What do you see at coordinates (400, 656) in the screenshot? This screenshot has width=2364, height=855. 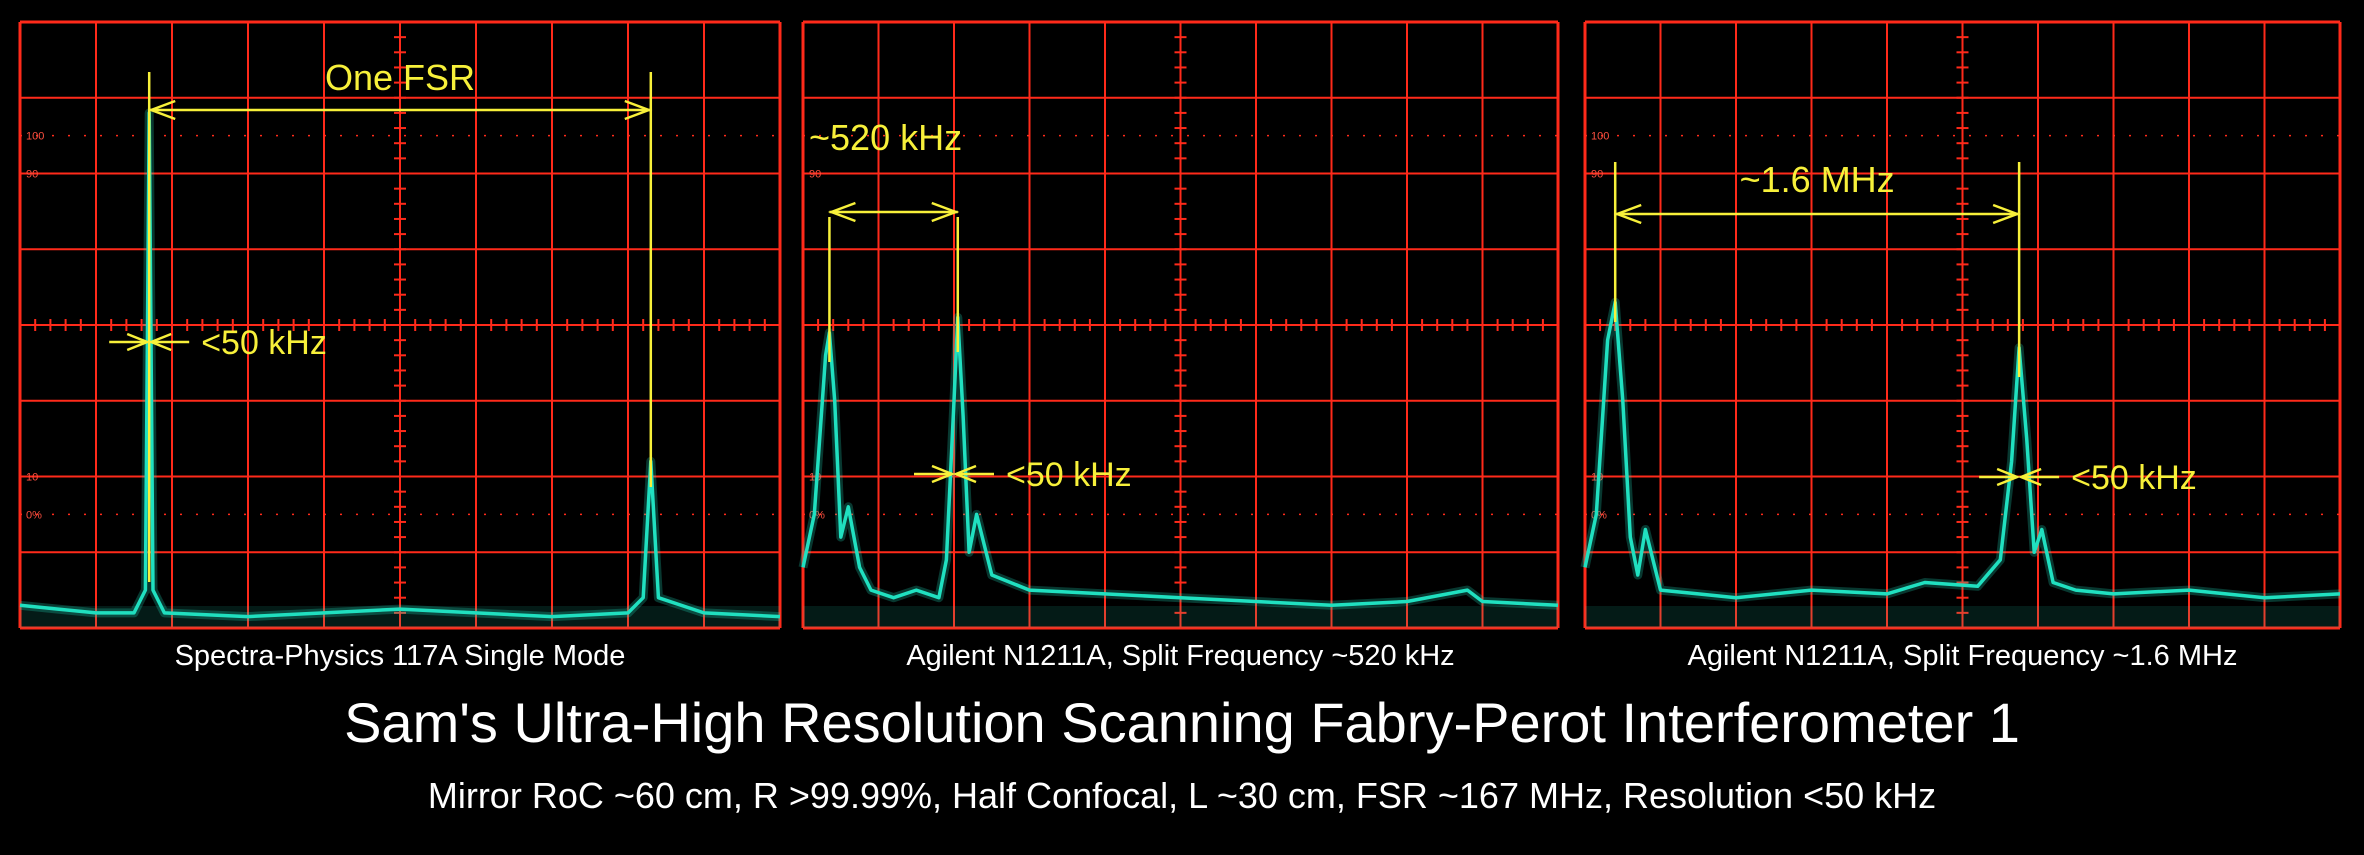 I see `chart-1-caption: Spectra-Physics 117A Single Mode` at bounding box center [400, 656].